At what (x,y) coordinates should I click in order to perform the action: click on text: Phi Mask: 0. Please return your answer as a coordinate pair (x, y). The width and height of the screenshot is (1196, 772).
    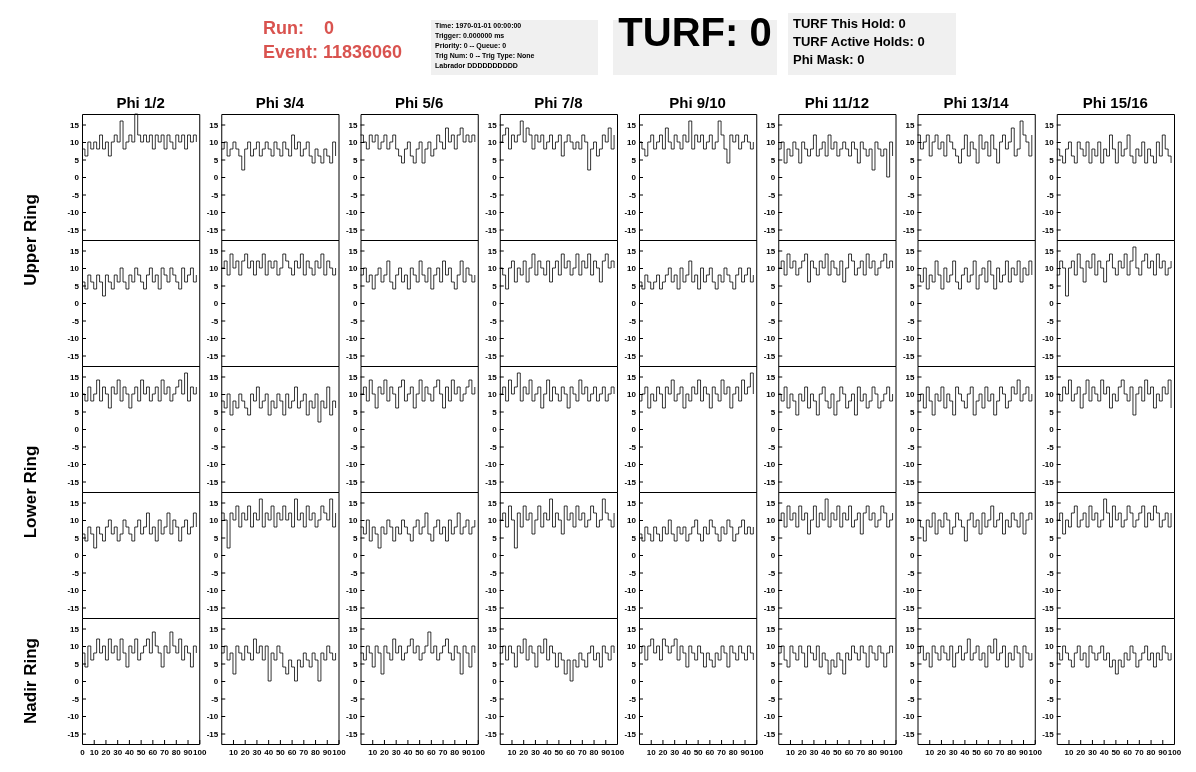
    Looking at the image, I should click on (829, 59).